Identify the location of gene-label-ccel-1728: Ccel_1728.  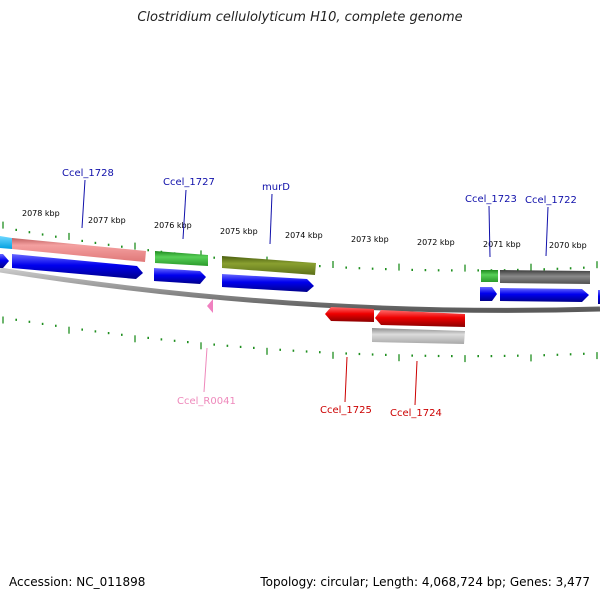
(88, 173).